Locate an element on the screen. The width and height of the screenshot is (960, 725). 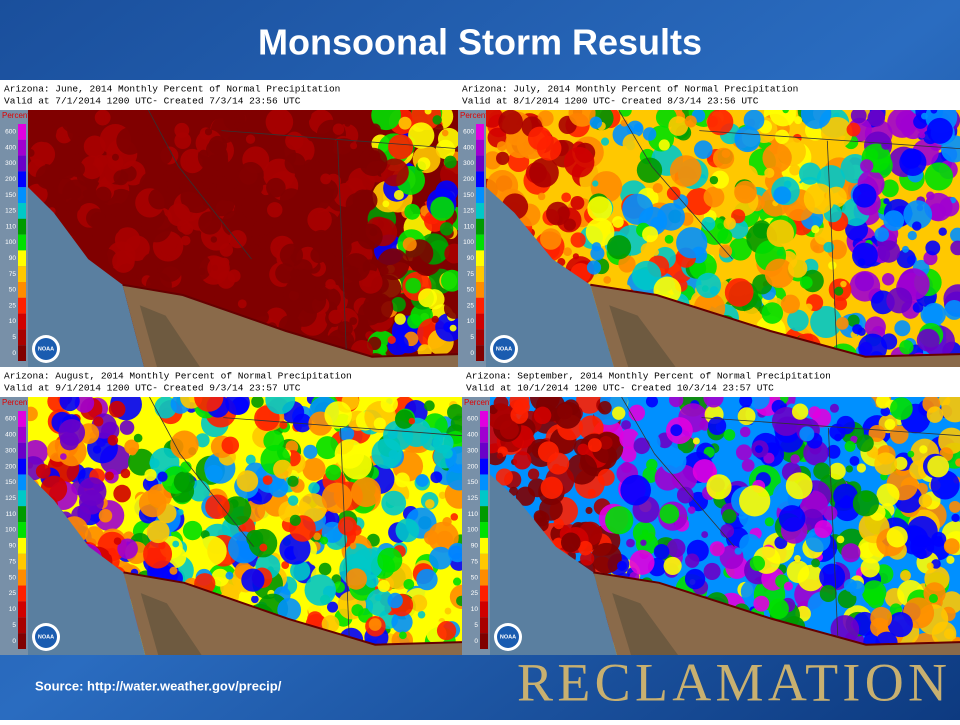
legend-tick: 10 is located at coordinates (475, 609).